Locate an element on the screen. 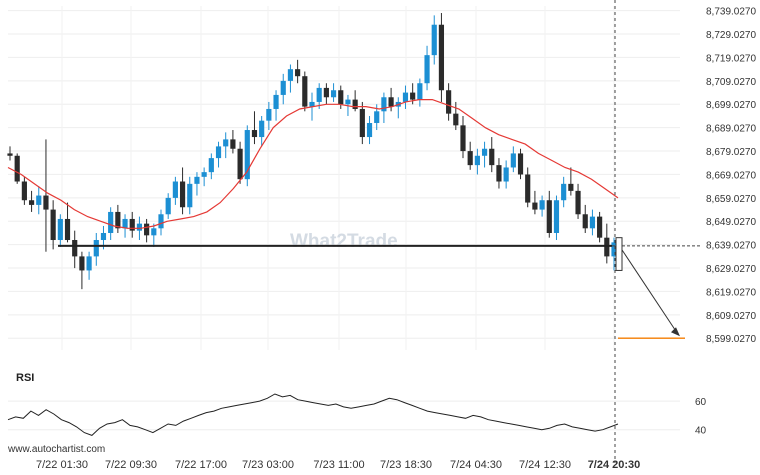 The height and width of the screenshot is (475, 760). price-tick-label: 8,689.0270 is located at coordinates (731, 129).